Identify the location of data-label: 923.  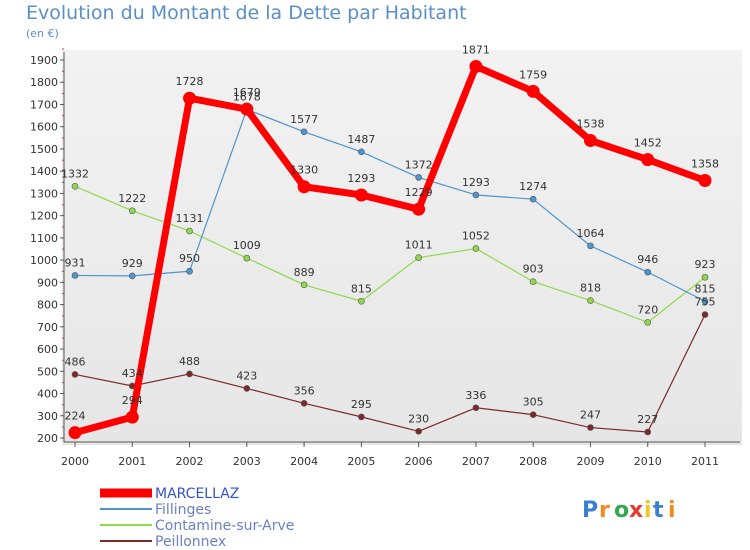
(705, 264).